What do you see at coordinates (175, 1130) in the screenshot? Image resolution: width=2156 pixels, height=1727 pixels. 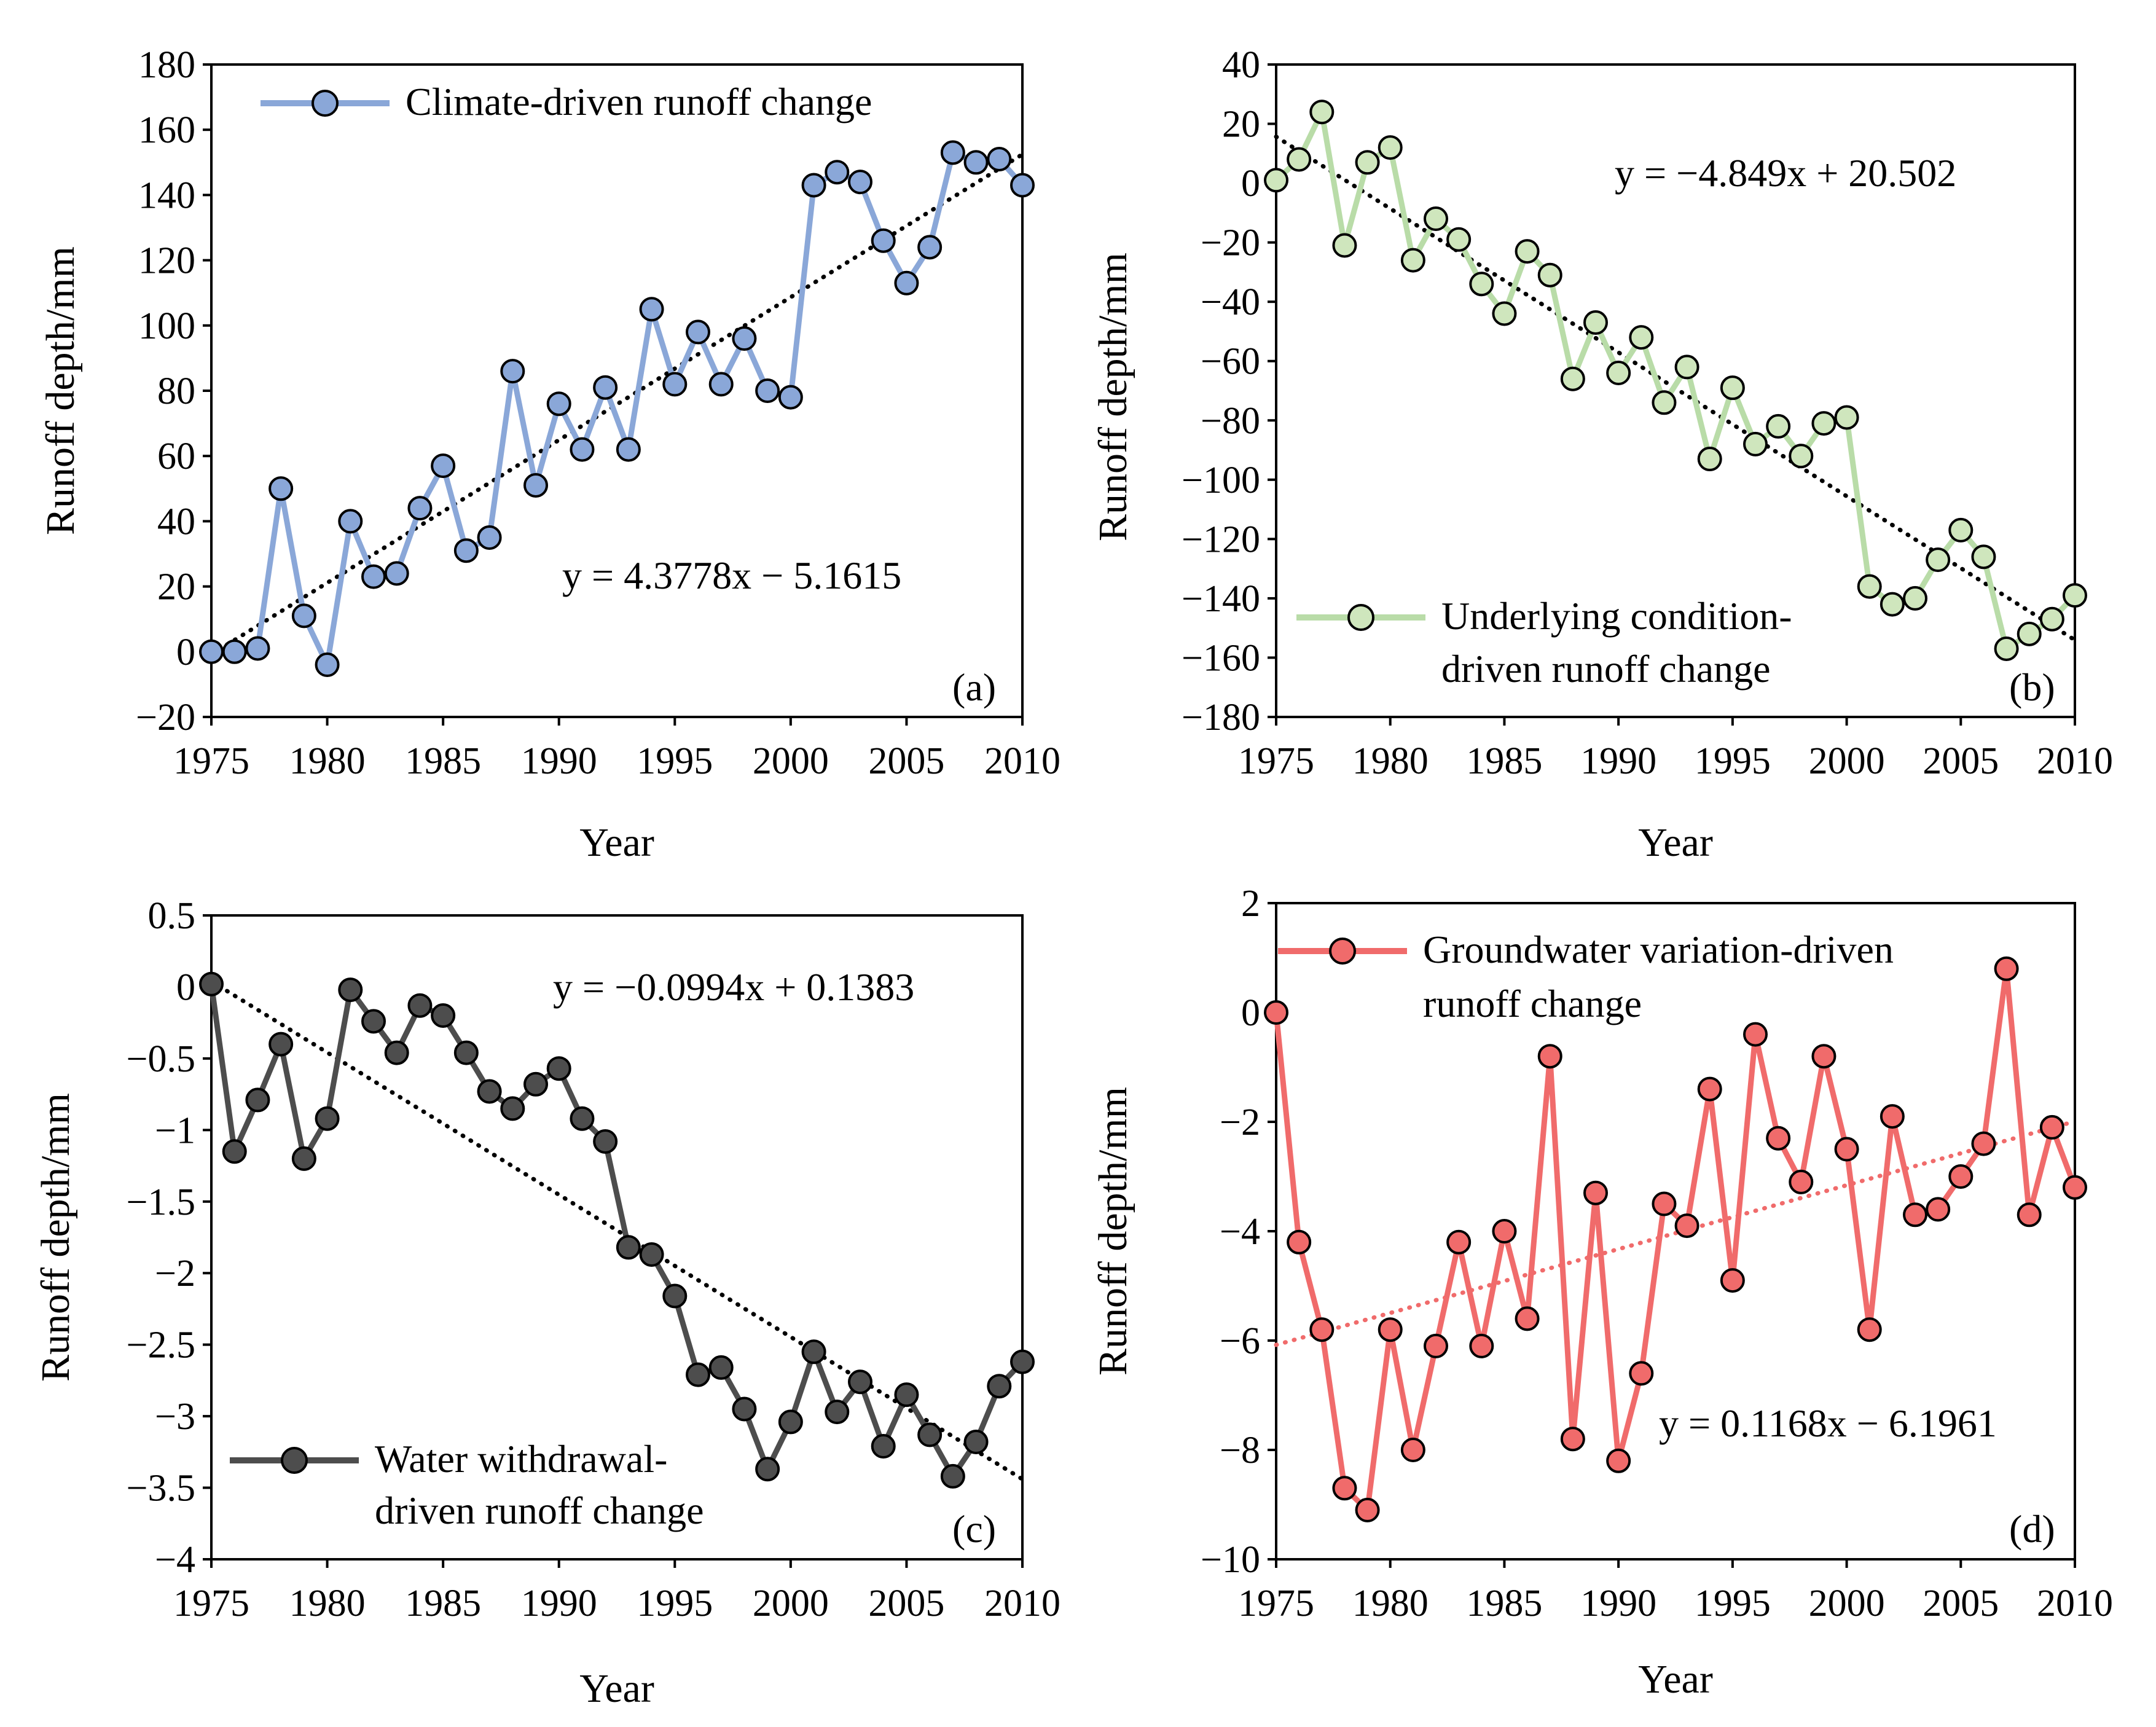 I see `y-tick-label: −1` at bounding box center [175, 1130].